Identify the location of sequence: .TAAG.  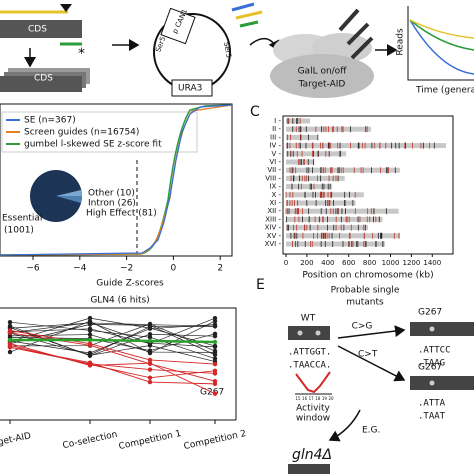
(431, 364).